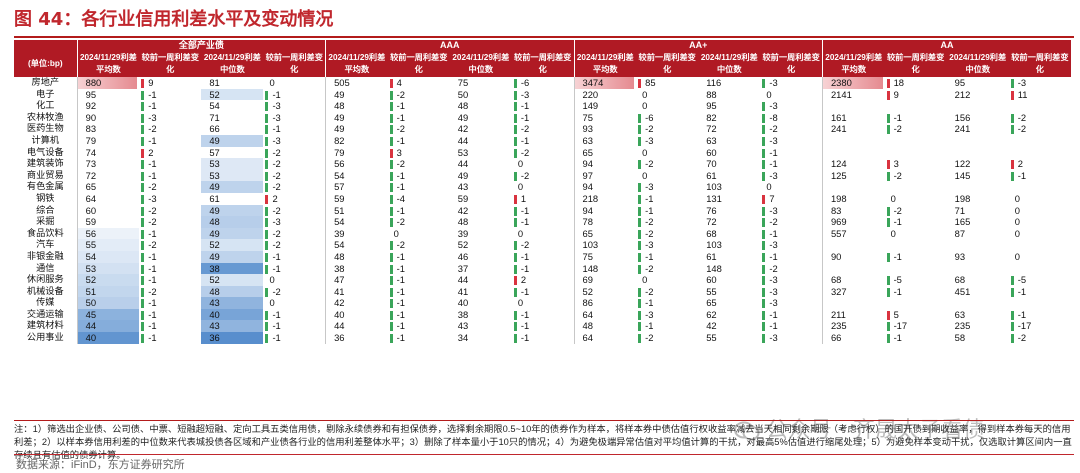 This screenshot has height=473, width=1080. Describe the element at coordinates (605, 94) in the screenshot. I see `spread-level-cell: 220` at that location.